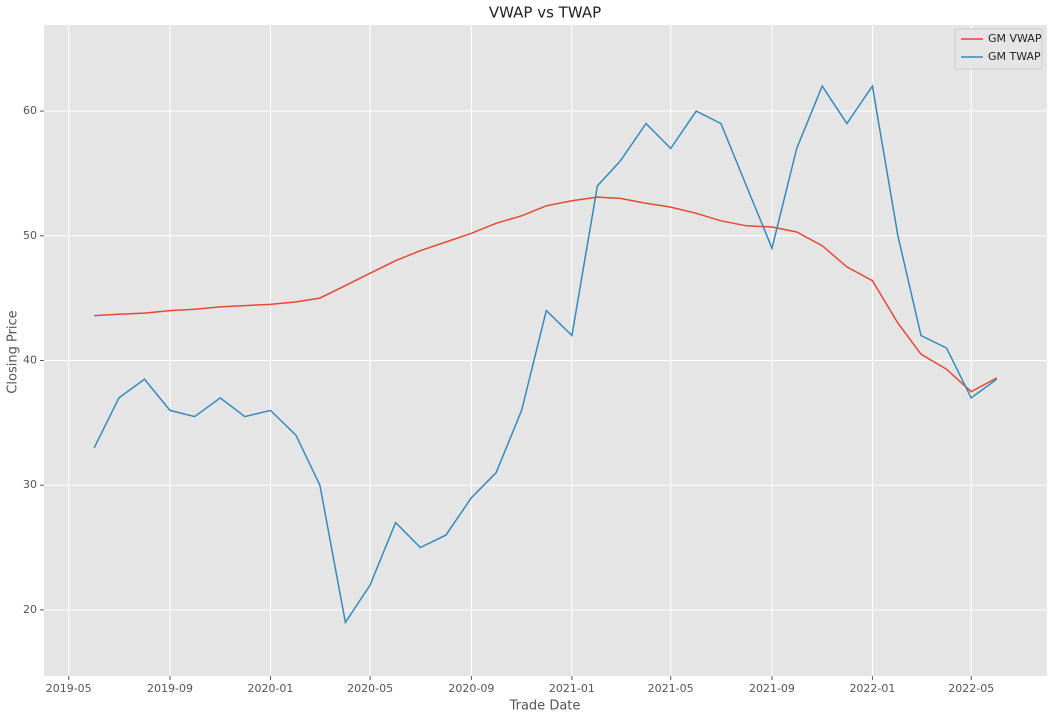 The image size is (1054, 724). What do you see at coordinates (370, 688) in the screenshot?
I see `x-tick-label: 2020-05` at bounding box center [370, 688].